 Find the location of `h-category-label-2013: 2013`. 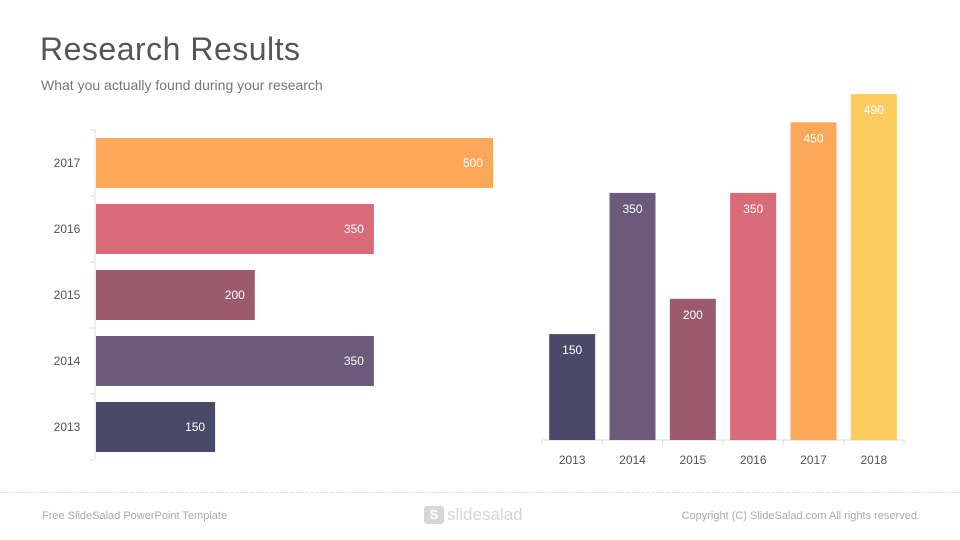

h-category-label-2013: 2013 is located at coordinates (67, 427).